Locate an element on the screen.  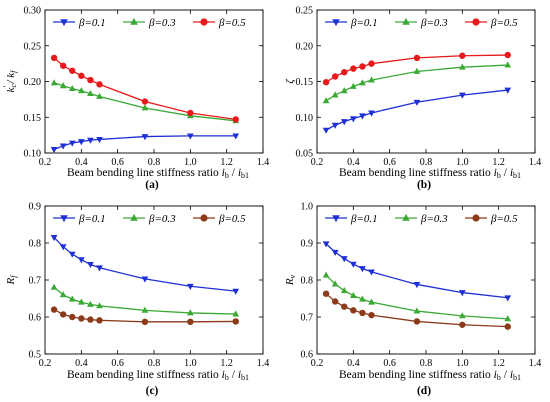
panel-a-xlabel-i1: i is located at coordinates (223, 173).